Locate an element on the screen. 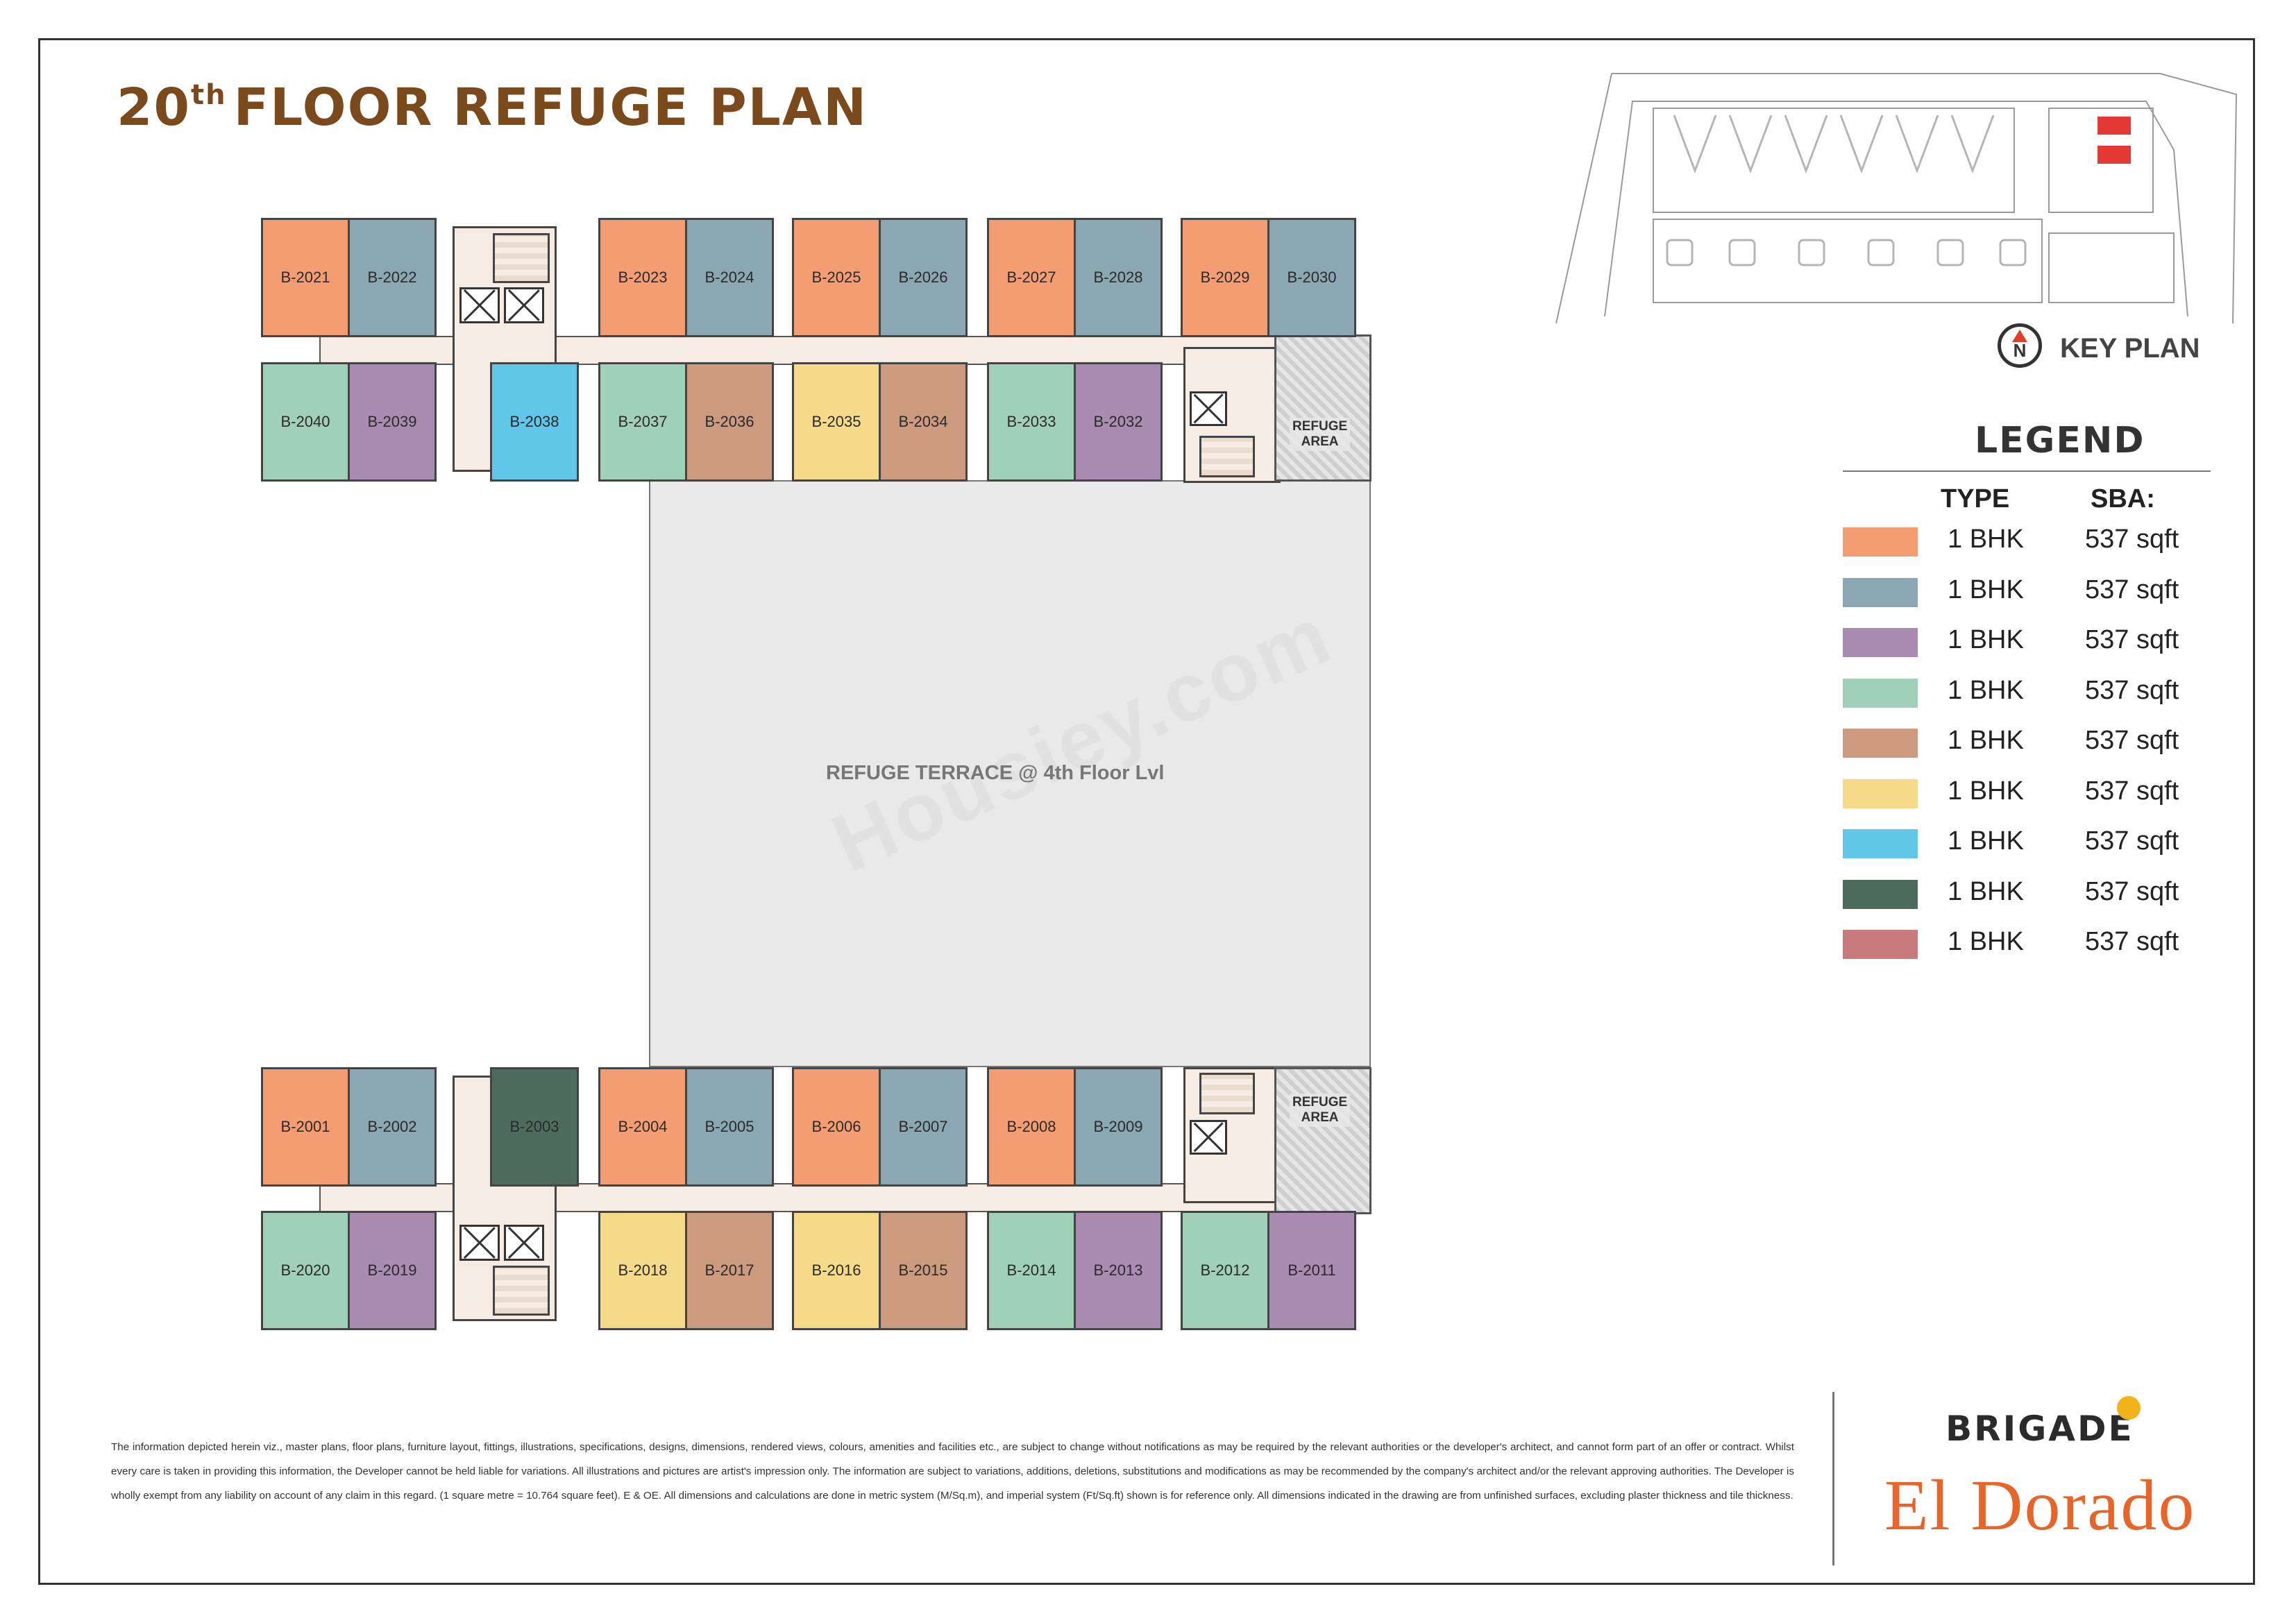 This screenshot has width=2296, height=1623. unit: B-2012 is located at coordinates (1225, 1270).